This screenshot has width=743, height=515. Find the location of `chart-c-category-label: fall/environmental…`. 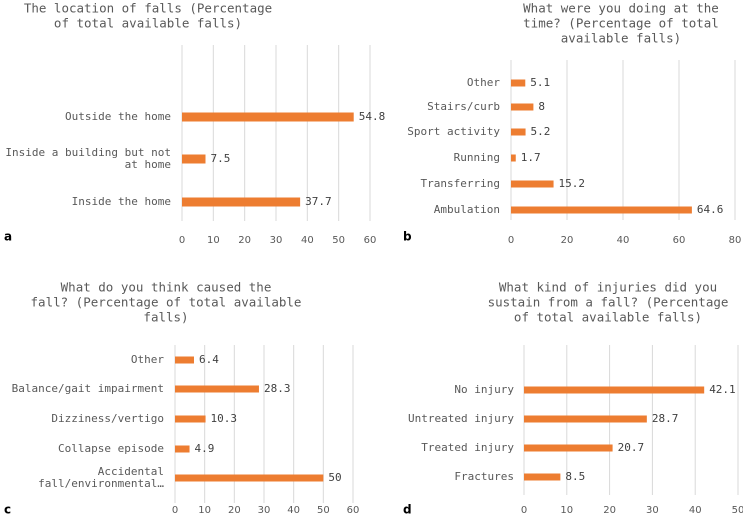

chart-c-category-label: fall/environmental… is located at coordinates (101, 483).